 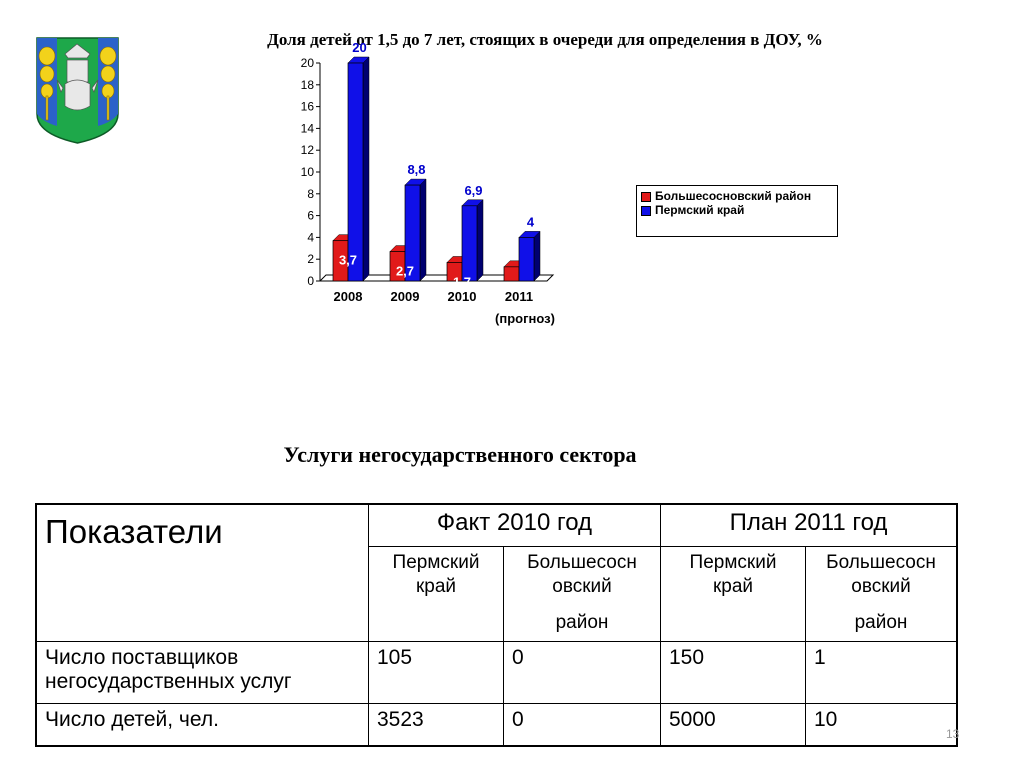 I want to click on cell-value: 5000, so click(x=733, y=724).